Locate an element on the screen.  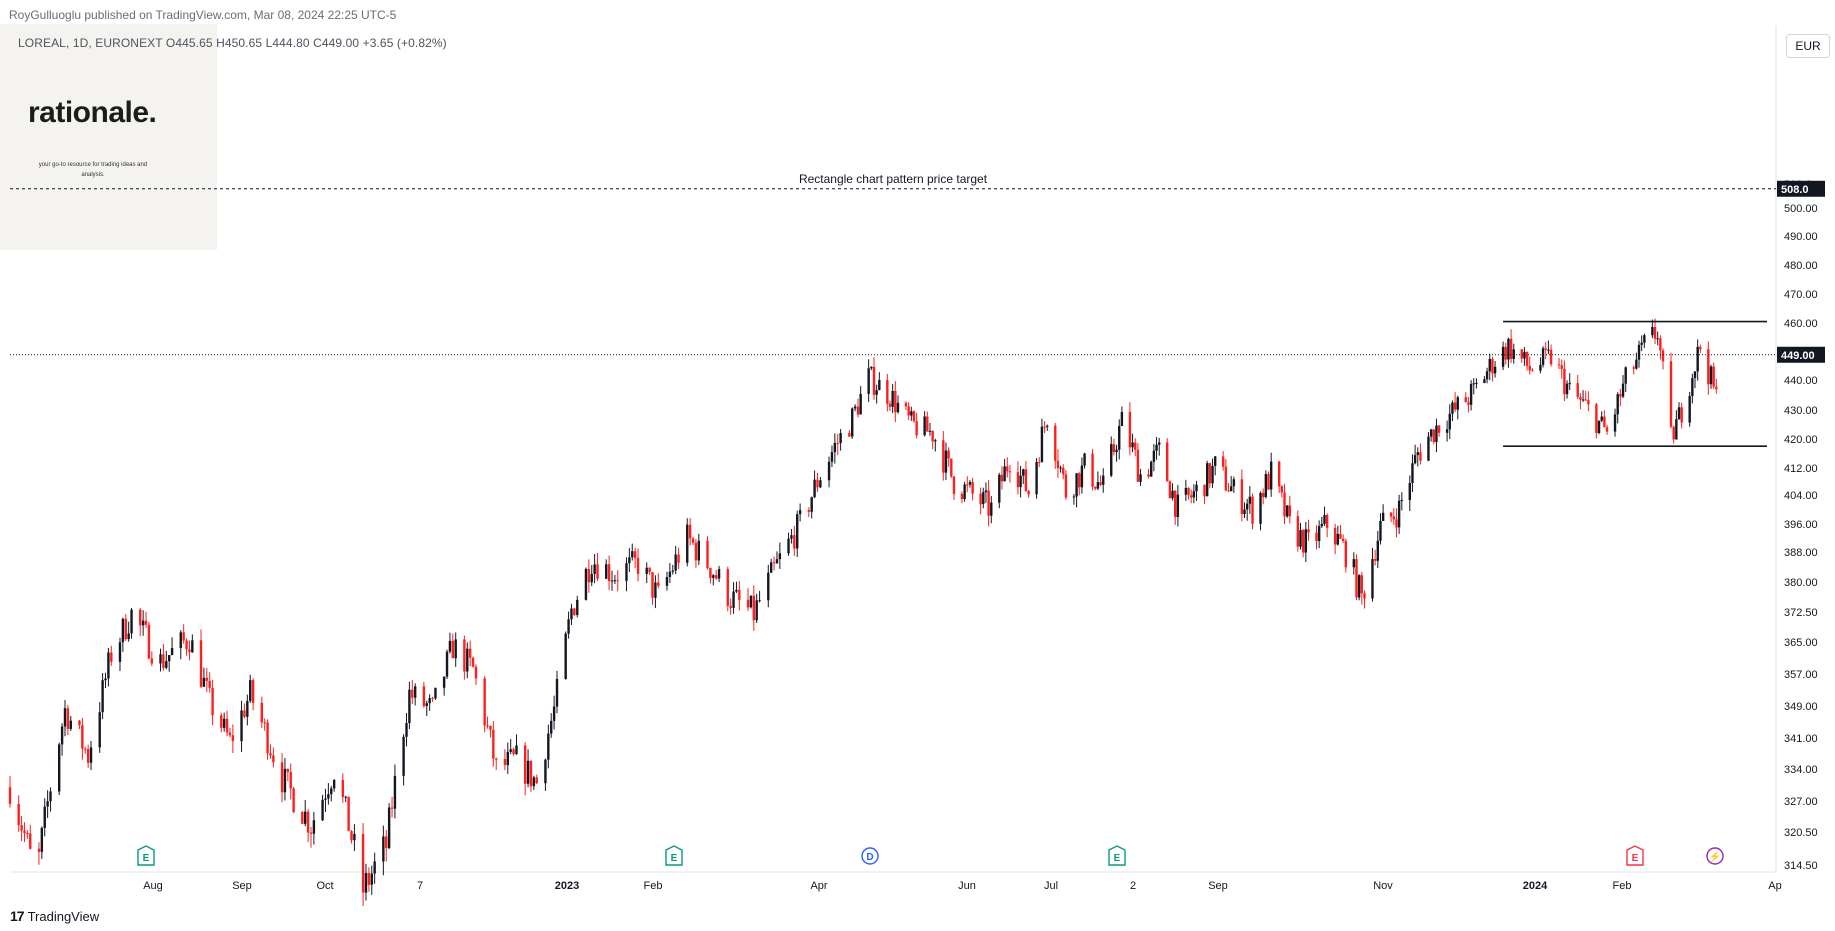
price-target-badge is located at coordinates (1801, 188).